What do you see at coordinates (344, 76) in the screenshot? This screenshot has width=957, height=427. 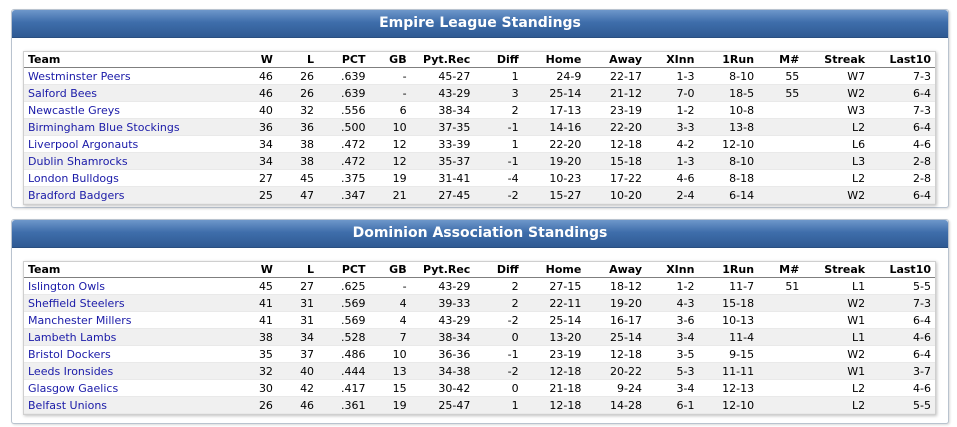 I see `cell-pct: .639` at bounding box center [344, 76].